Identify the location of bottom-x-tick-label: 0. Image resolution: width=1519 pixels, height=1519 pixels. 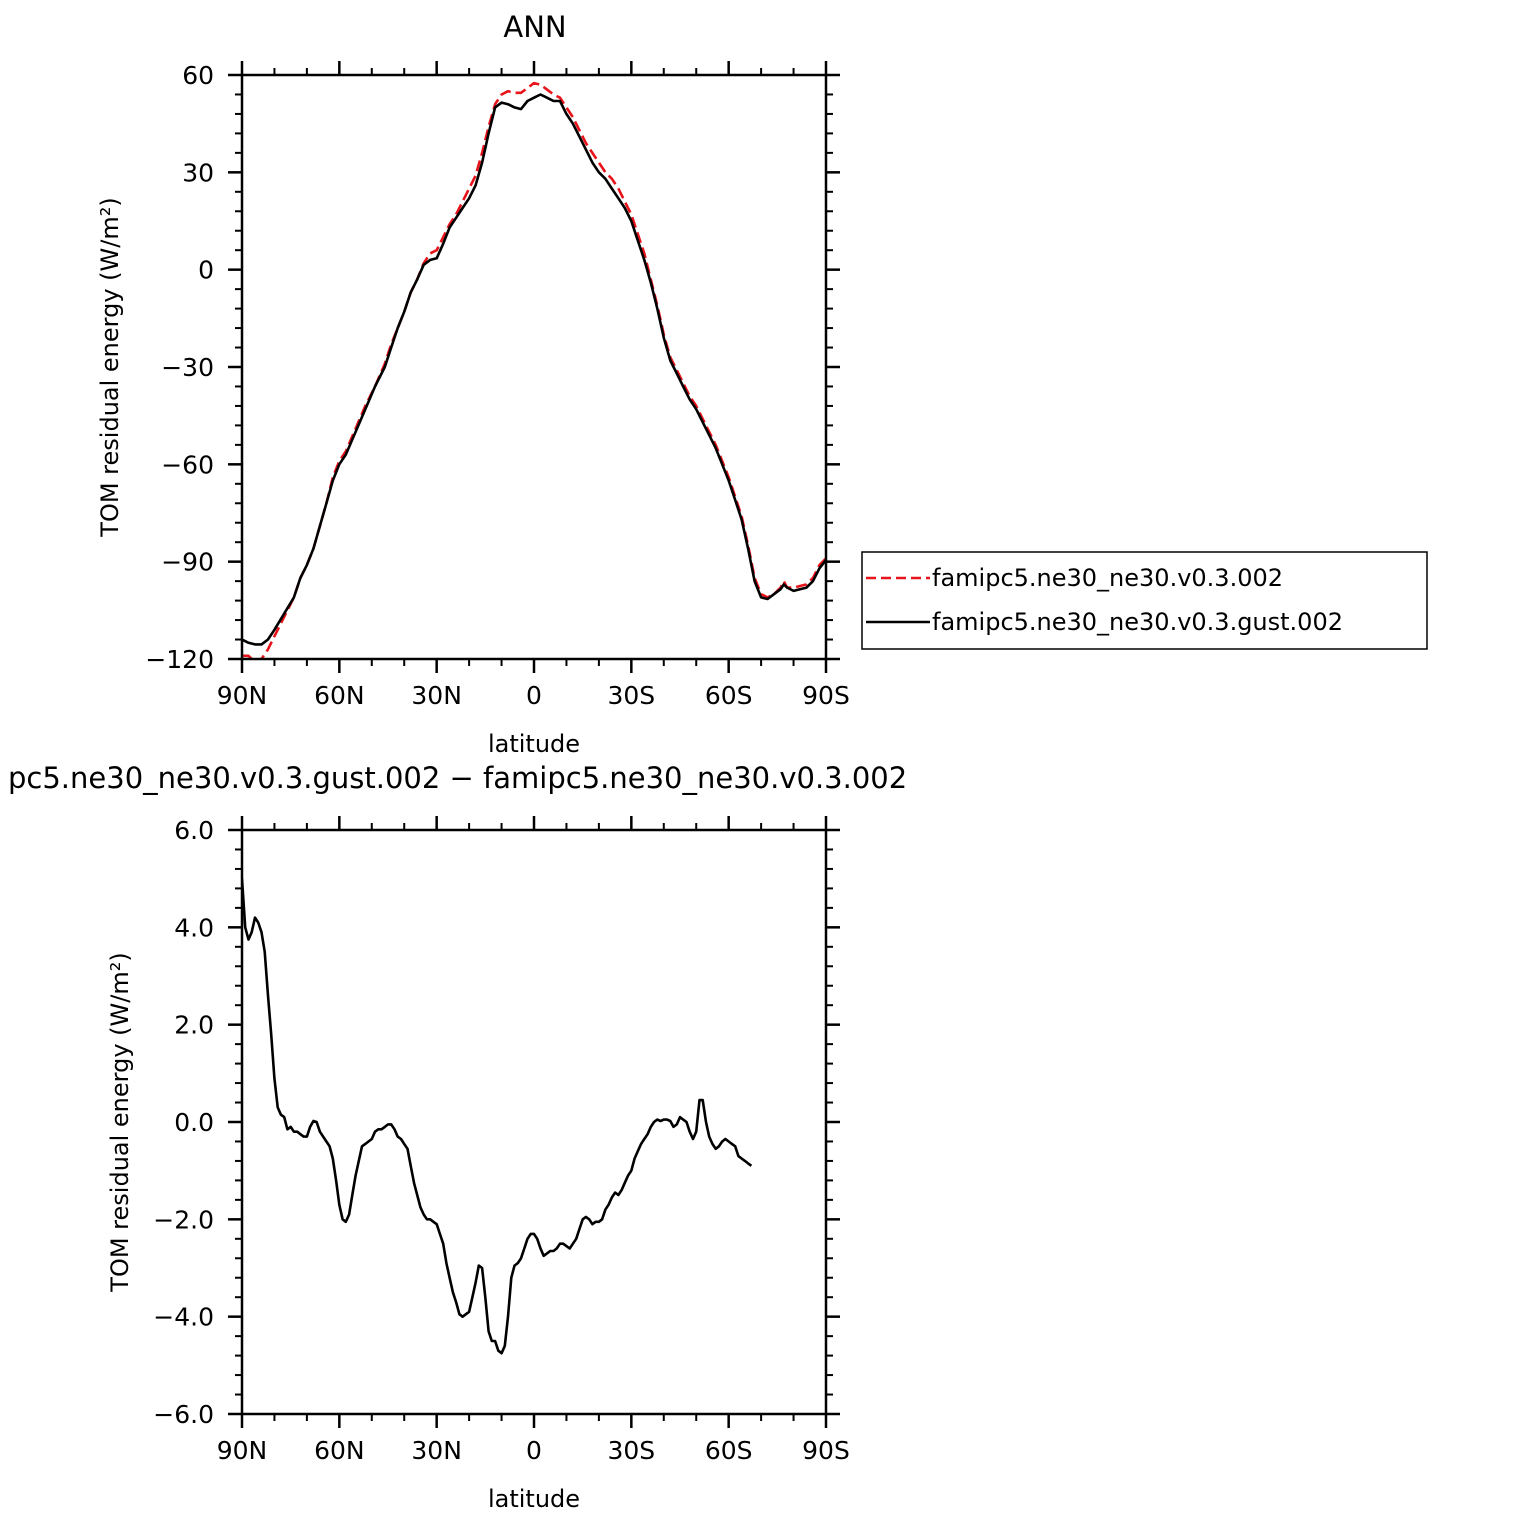
(534, 1450).